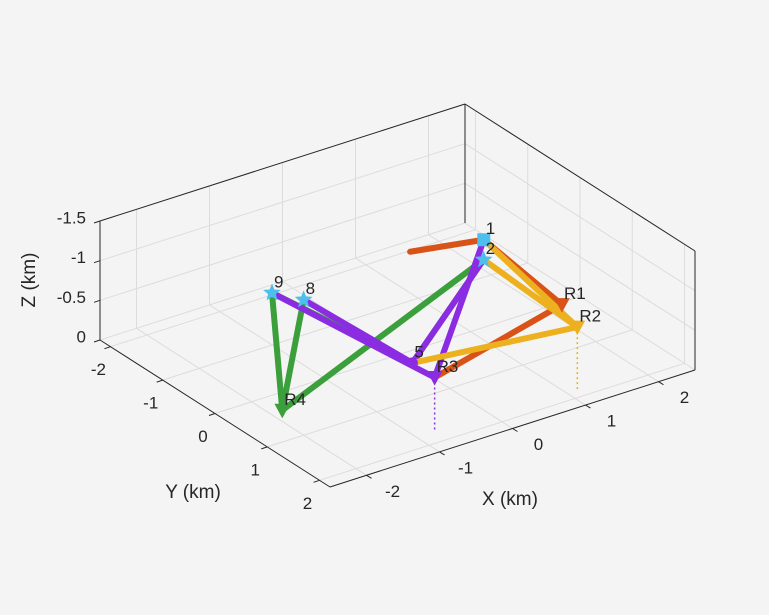 This screenshot has height=615, width=769. I want to click on x-tick-label: -1, so click(465, 467).